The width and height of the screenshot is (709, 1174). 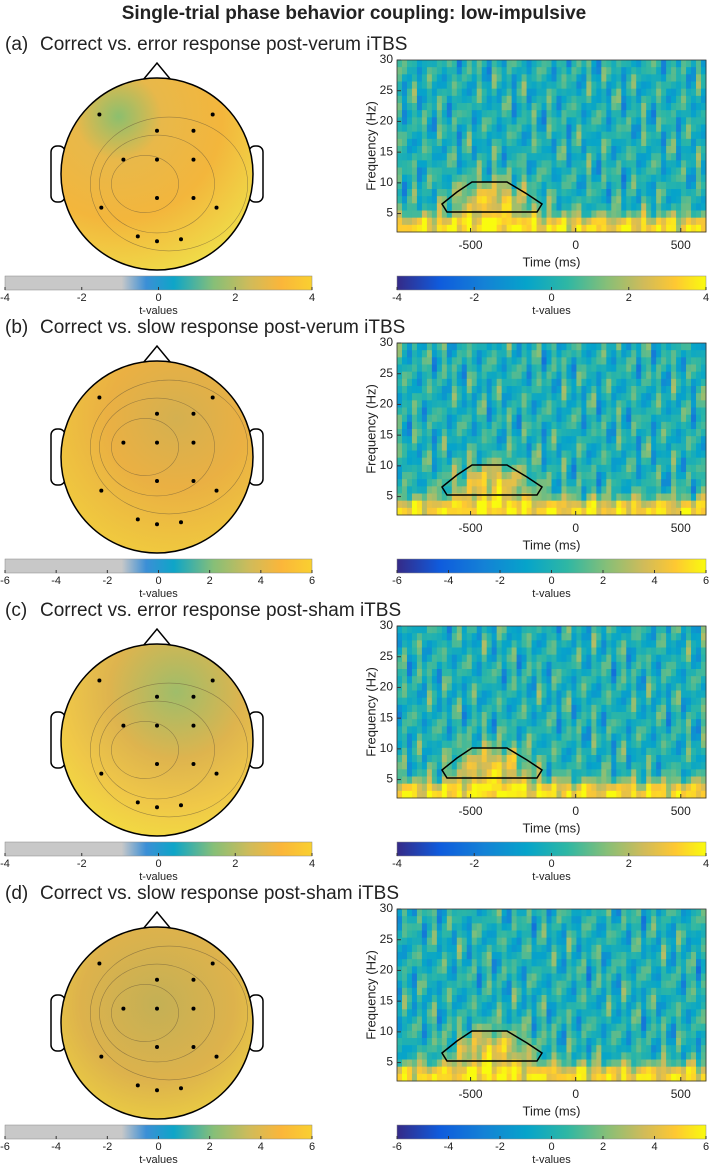 I want to click on colorbar-tick-label: 2, so click(x=235, y=864).